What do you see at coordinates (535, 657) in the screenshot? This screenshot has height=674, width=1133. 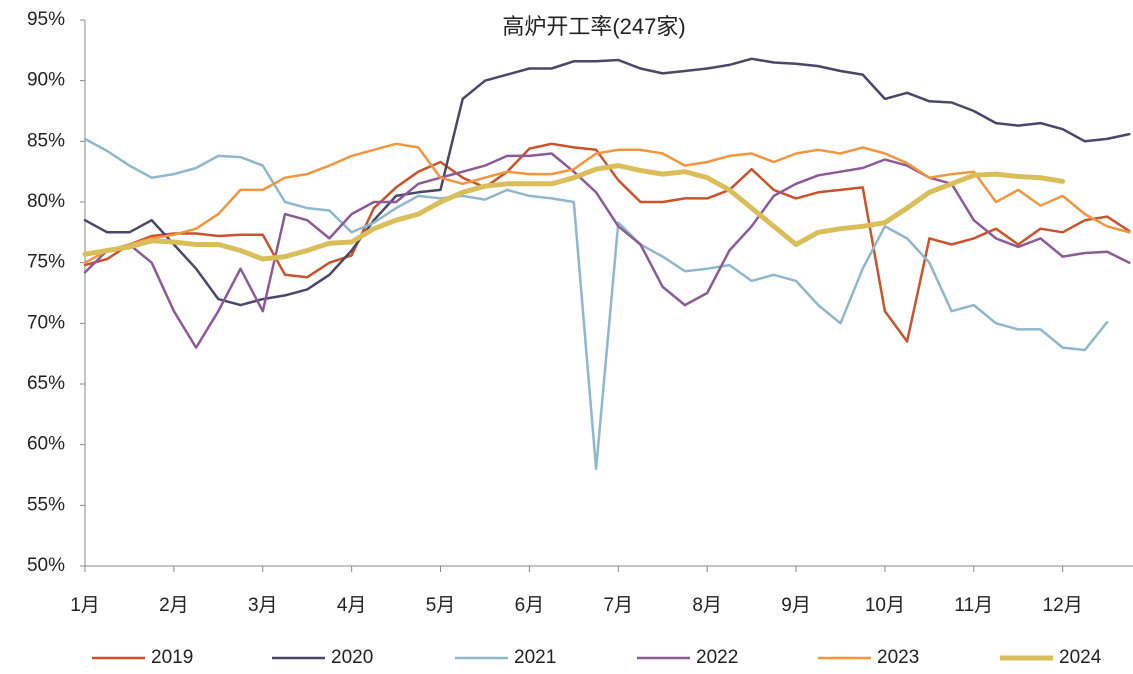 I see `legend-label: 2021` at bounding box center [535, 657].